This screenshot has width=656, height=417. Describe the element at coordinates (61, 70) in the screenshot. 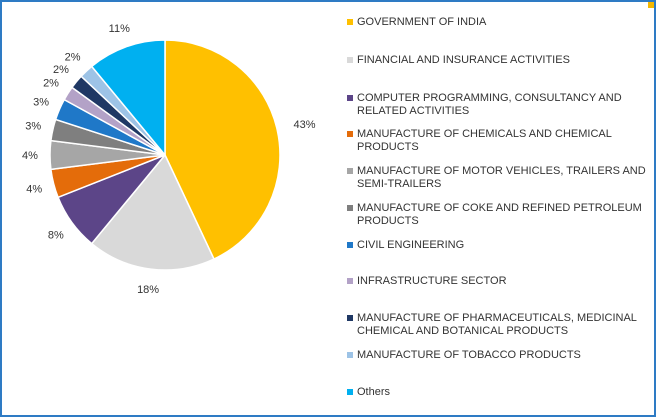

I see `slice-label-8: 2%` at that location.